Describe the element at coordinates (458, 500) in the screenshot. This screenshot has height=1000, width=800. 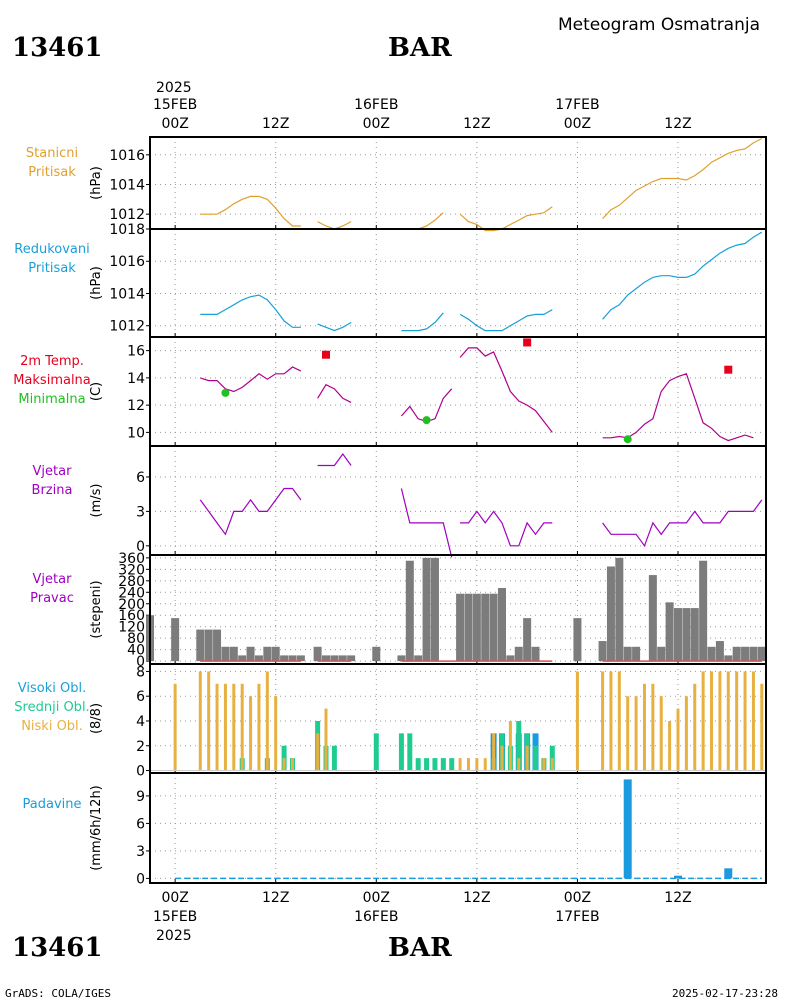
I see `panel-frame-wind_speed` at that location.